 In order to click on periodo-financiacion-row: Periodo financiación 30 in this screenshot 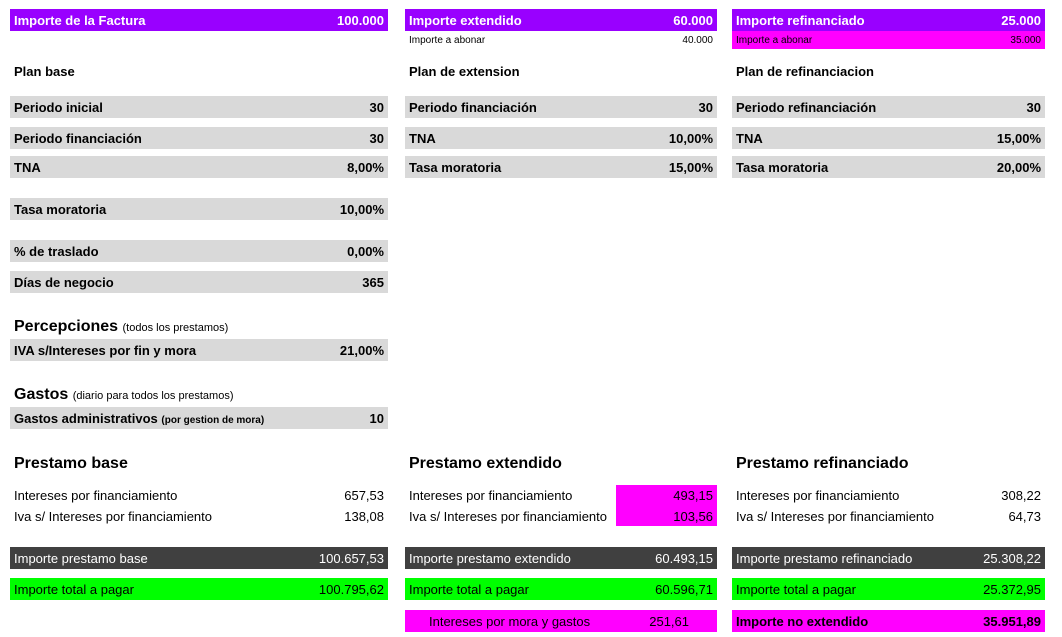, I will do `click(199, 138)`.